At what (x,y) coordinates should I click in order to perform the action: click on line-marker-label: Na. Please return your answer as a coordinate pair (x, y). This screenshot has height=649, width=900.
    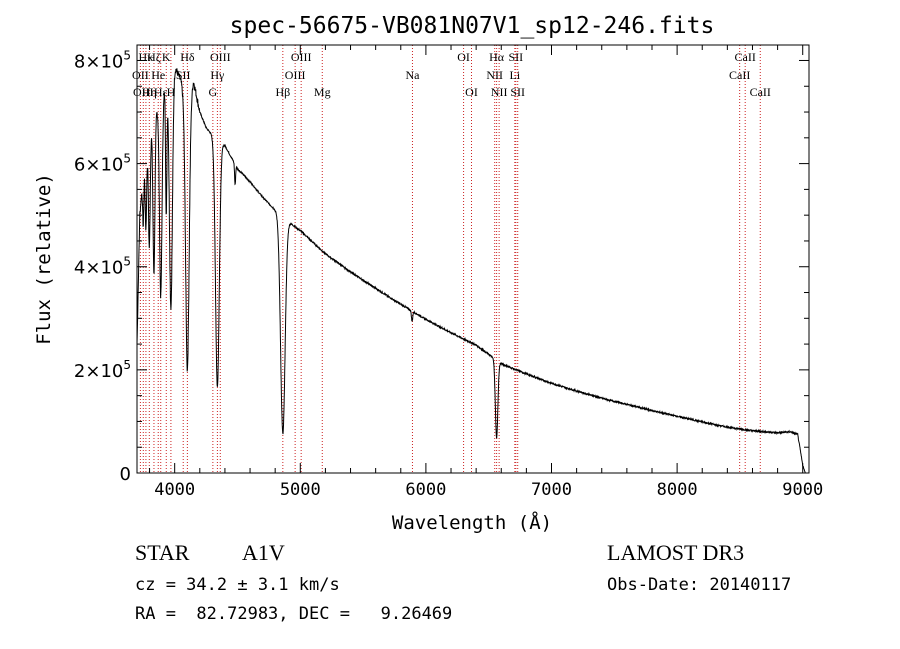
    Looking at the image, I should click on (412, 75).